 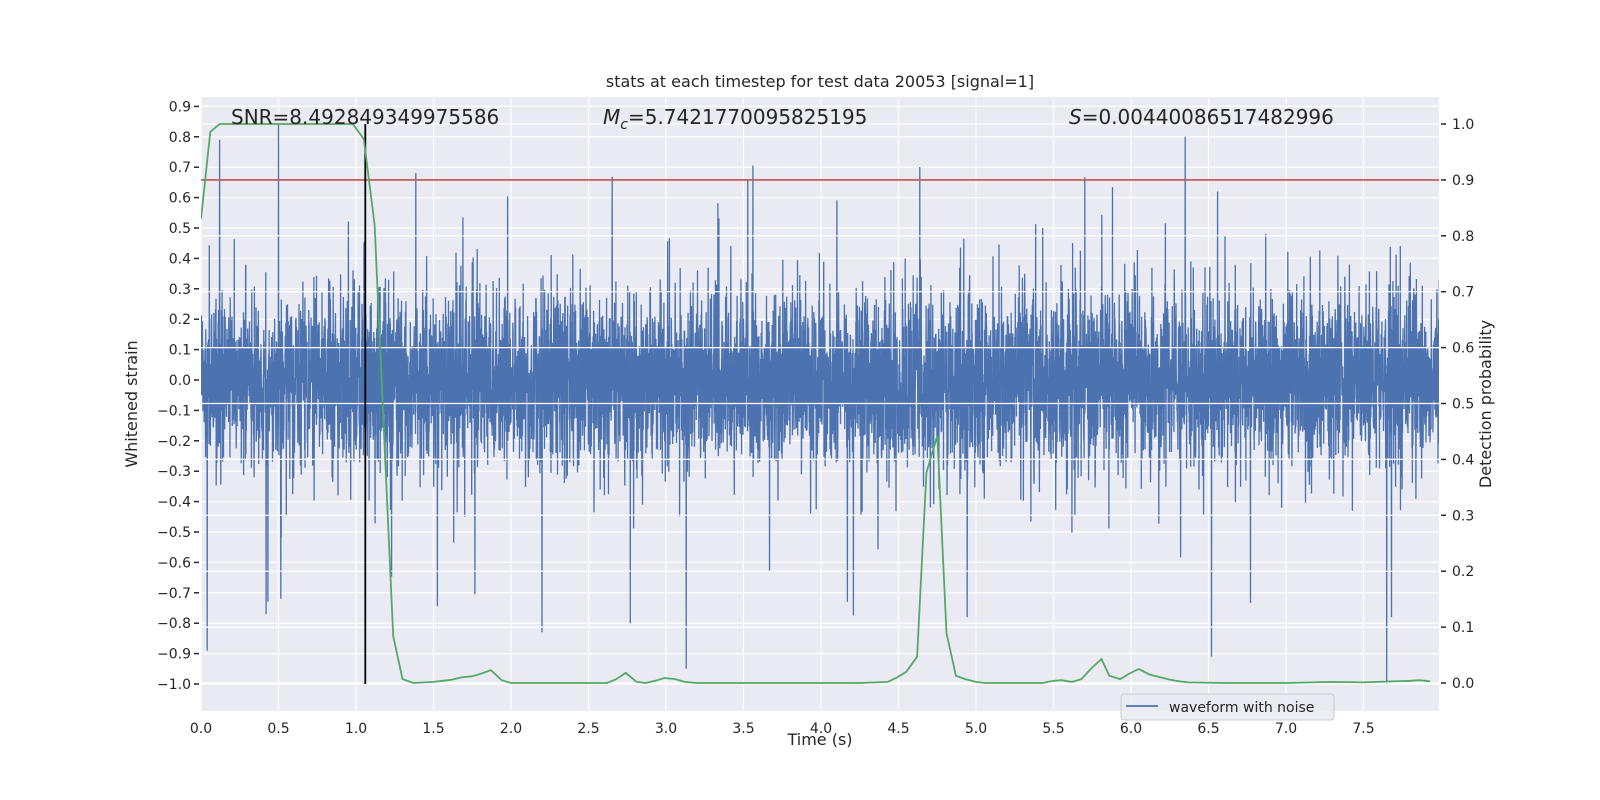 What do you see at coordinates (1363, 729) in the screenshot?
I see `x-tick-label: 7.5` at bounding box center [1363, 729].